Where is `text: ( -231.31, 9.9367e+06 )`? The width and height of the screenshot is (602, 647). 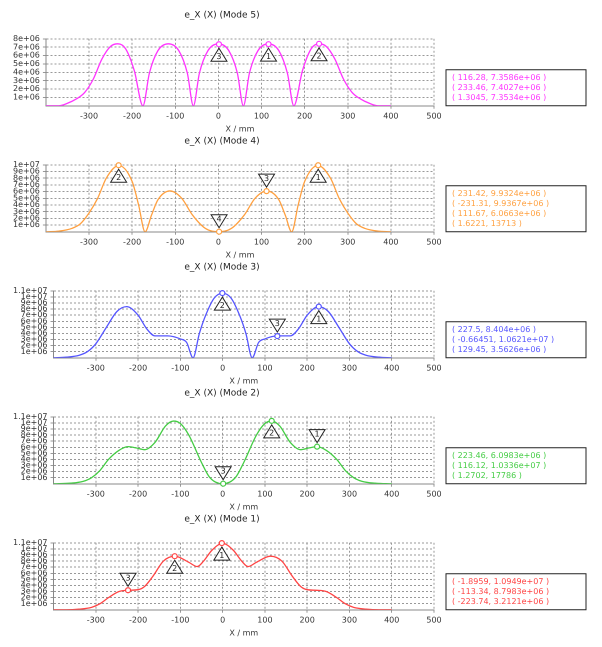
text: ( -231.31, 9.9367e+06 ) is located at coordinates (501, 203).